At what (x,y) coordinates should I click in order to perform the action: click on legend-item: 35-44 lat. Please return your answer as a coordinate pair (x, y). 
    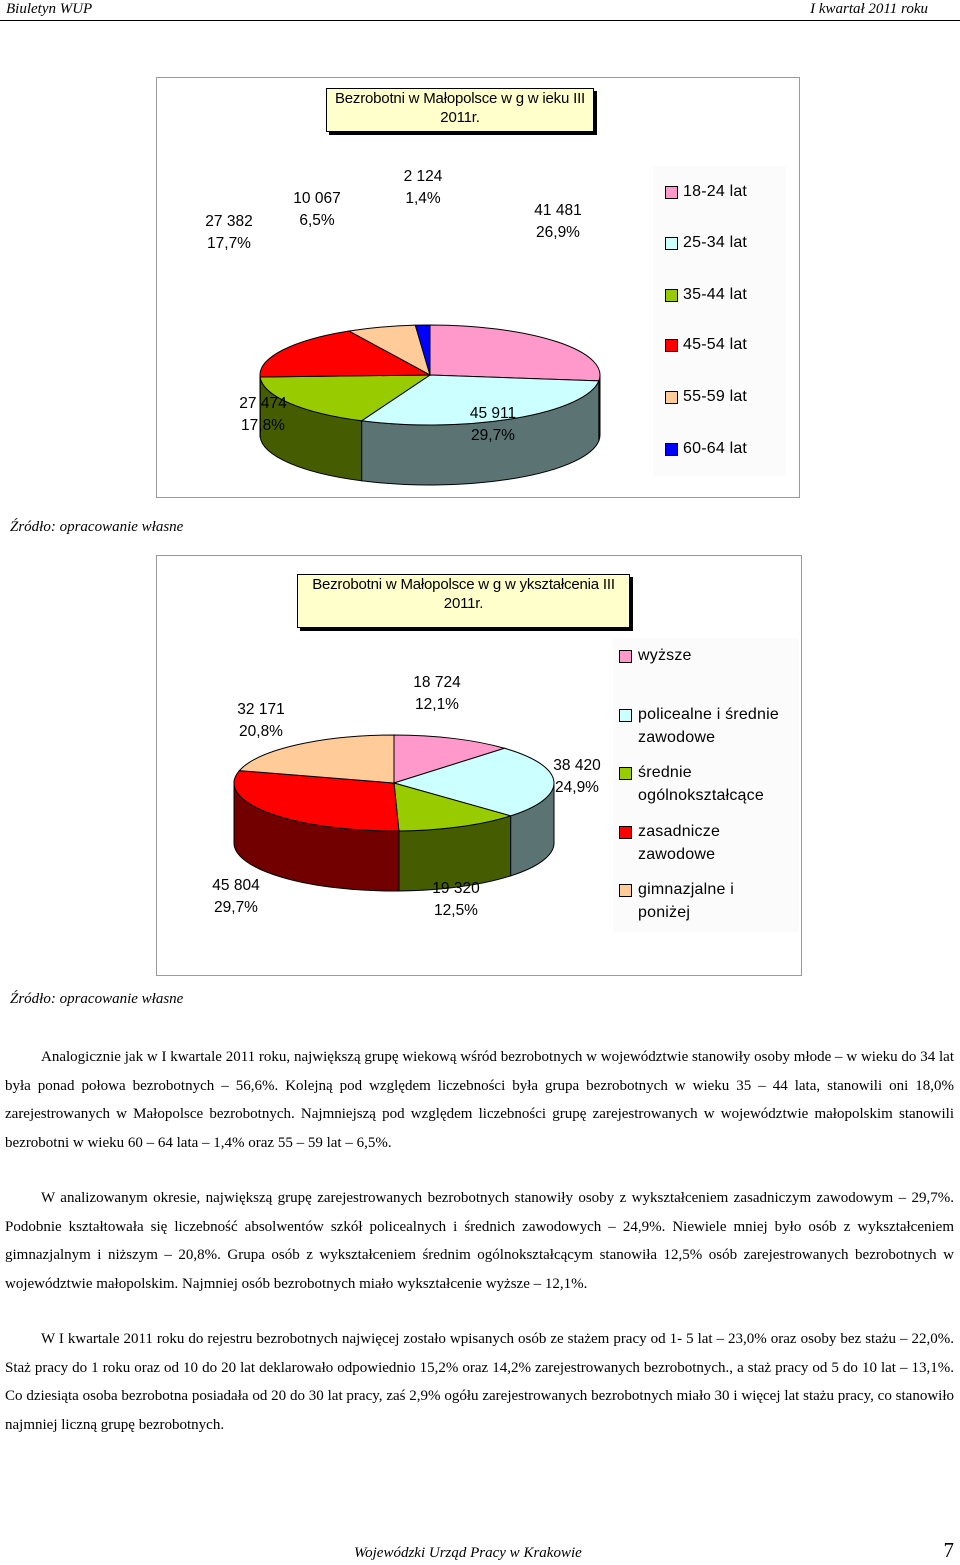
    Looking at the image, I should click on (706, 294).